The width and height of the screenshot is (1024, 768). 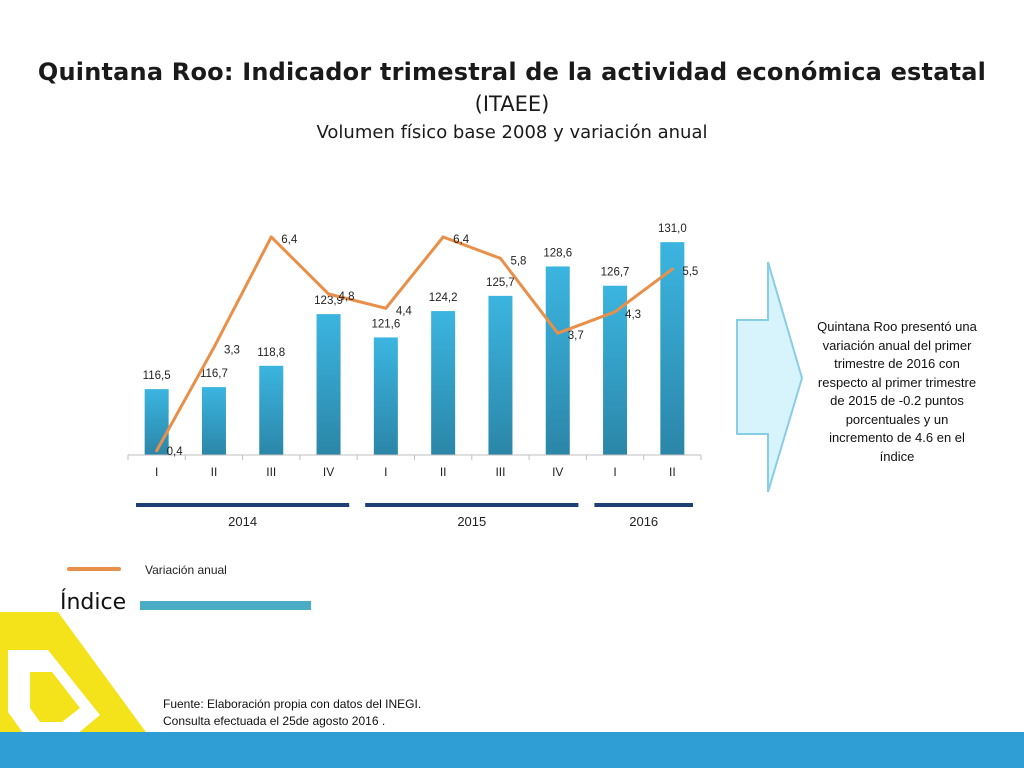 I want to click on callout-arrow, so click(x=770, y=377).